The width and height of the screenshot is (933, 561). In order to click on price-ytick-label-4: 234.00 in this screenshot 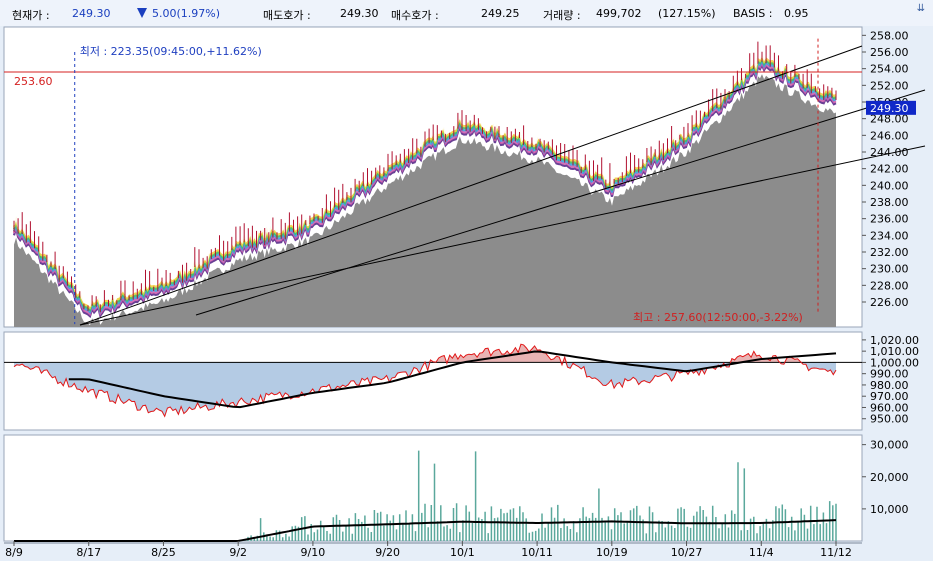, I will do `click(889, 235)`.